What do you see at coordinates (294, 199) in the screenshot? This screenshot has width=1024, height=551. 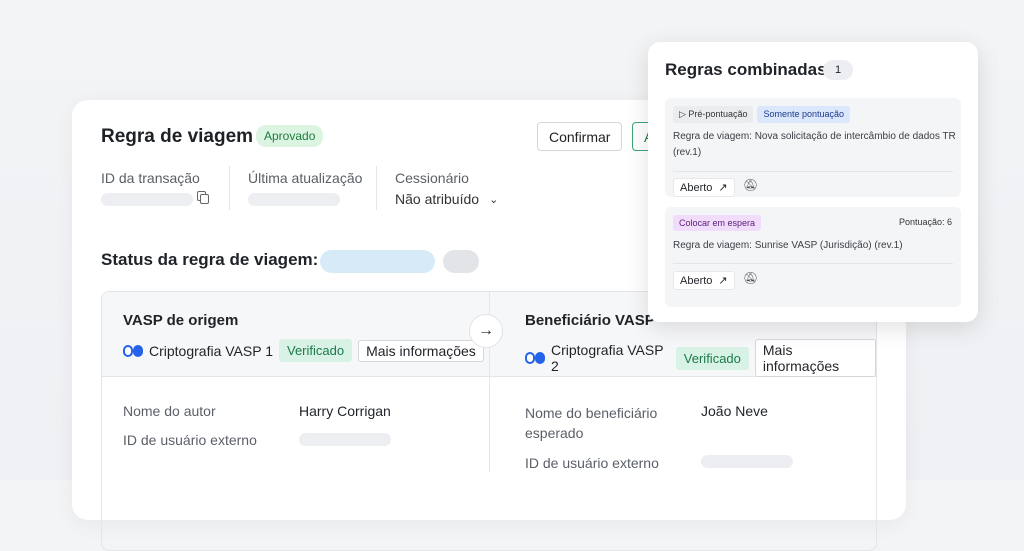 I see `last-update-placeholder` at bounding box center [294, 199].